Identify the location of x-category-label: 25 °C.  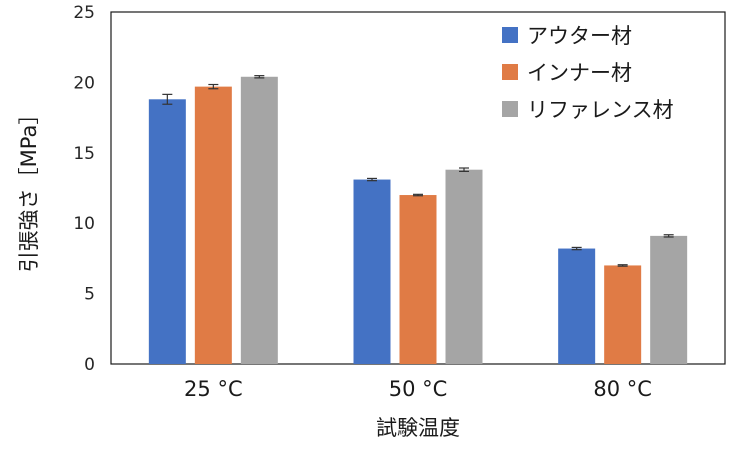
(213, 389).